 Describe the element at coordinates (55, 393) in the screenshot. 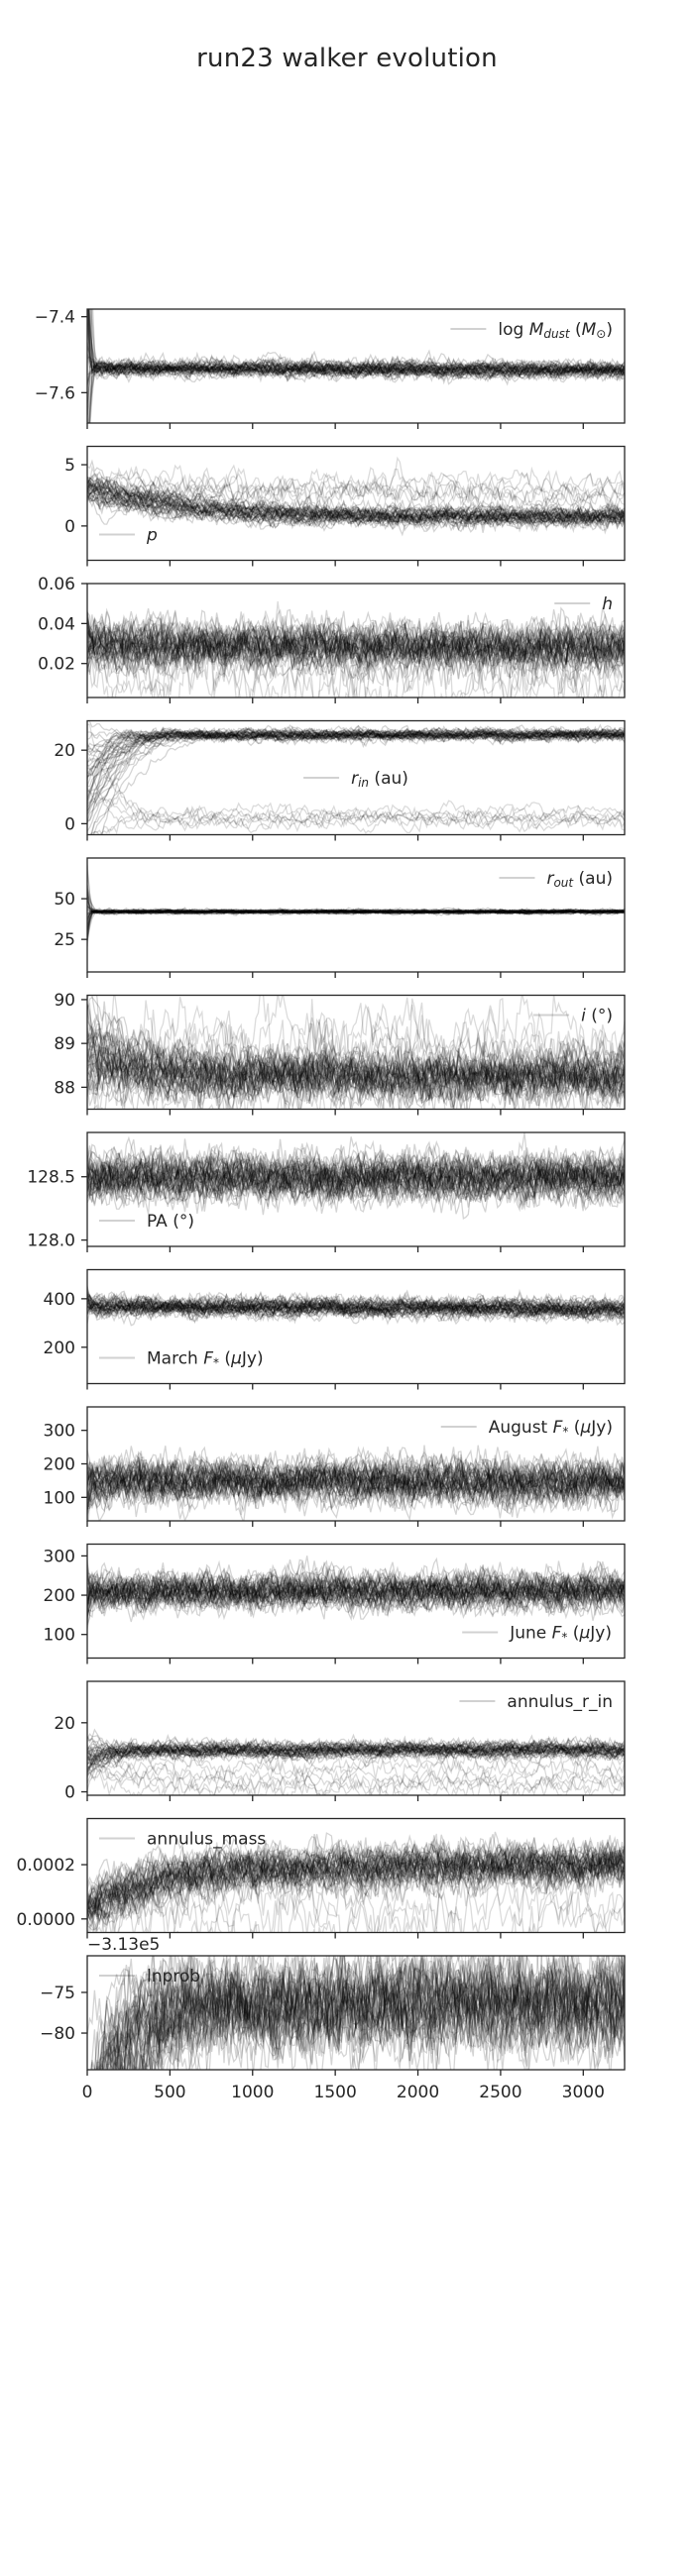

I see `y-tick-label: −7.6` at that location.